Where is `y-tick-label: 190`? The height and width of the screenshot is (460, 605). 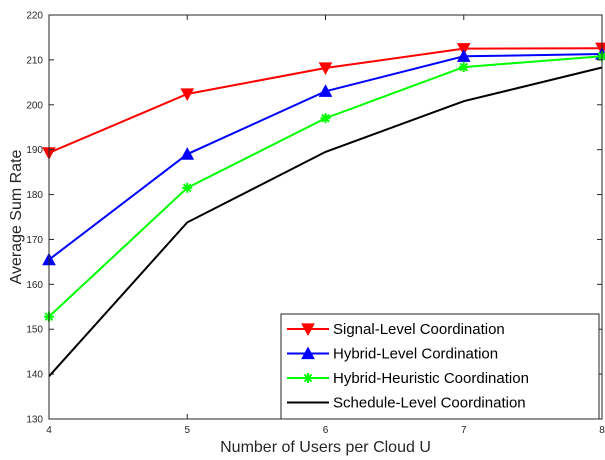 y-tick-label: 190 is located at coordinates (34, 150).